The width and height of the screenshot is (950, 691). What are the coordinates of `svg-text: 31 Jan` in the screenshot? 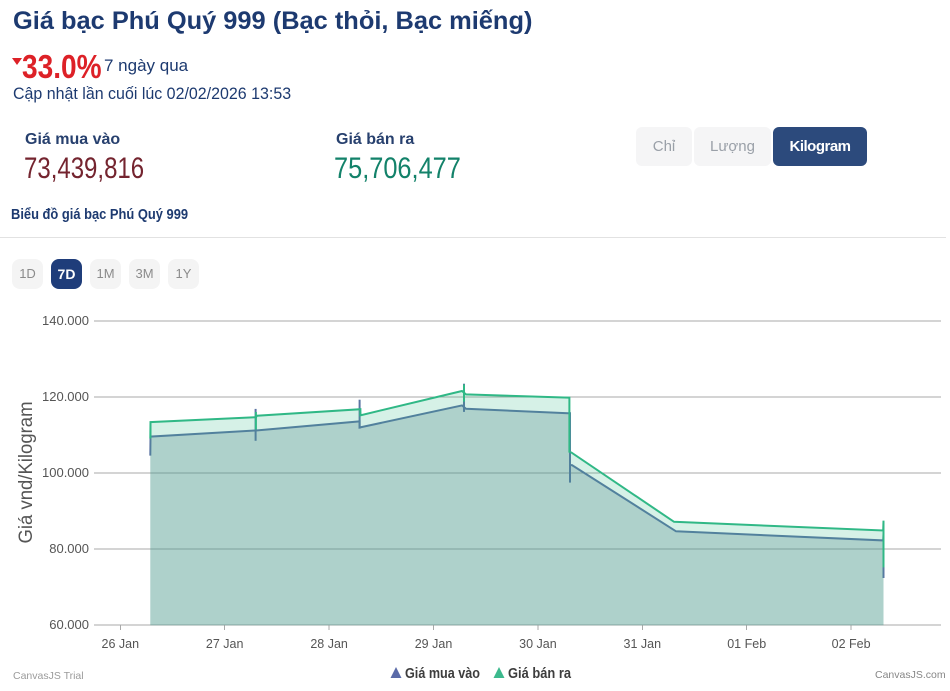 It's located at (643, 644).